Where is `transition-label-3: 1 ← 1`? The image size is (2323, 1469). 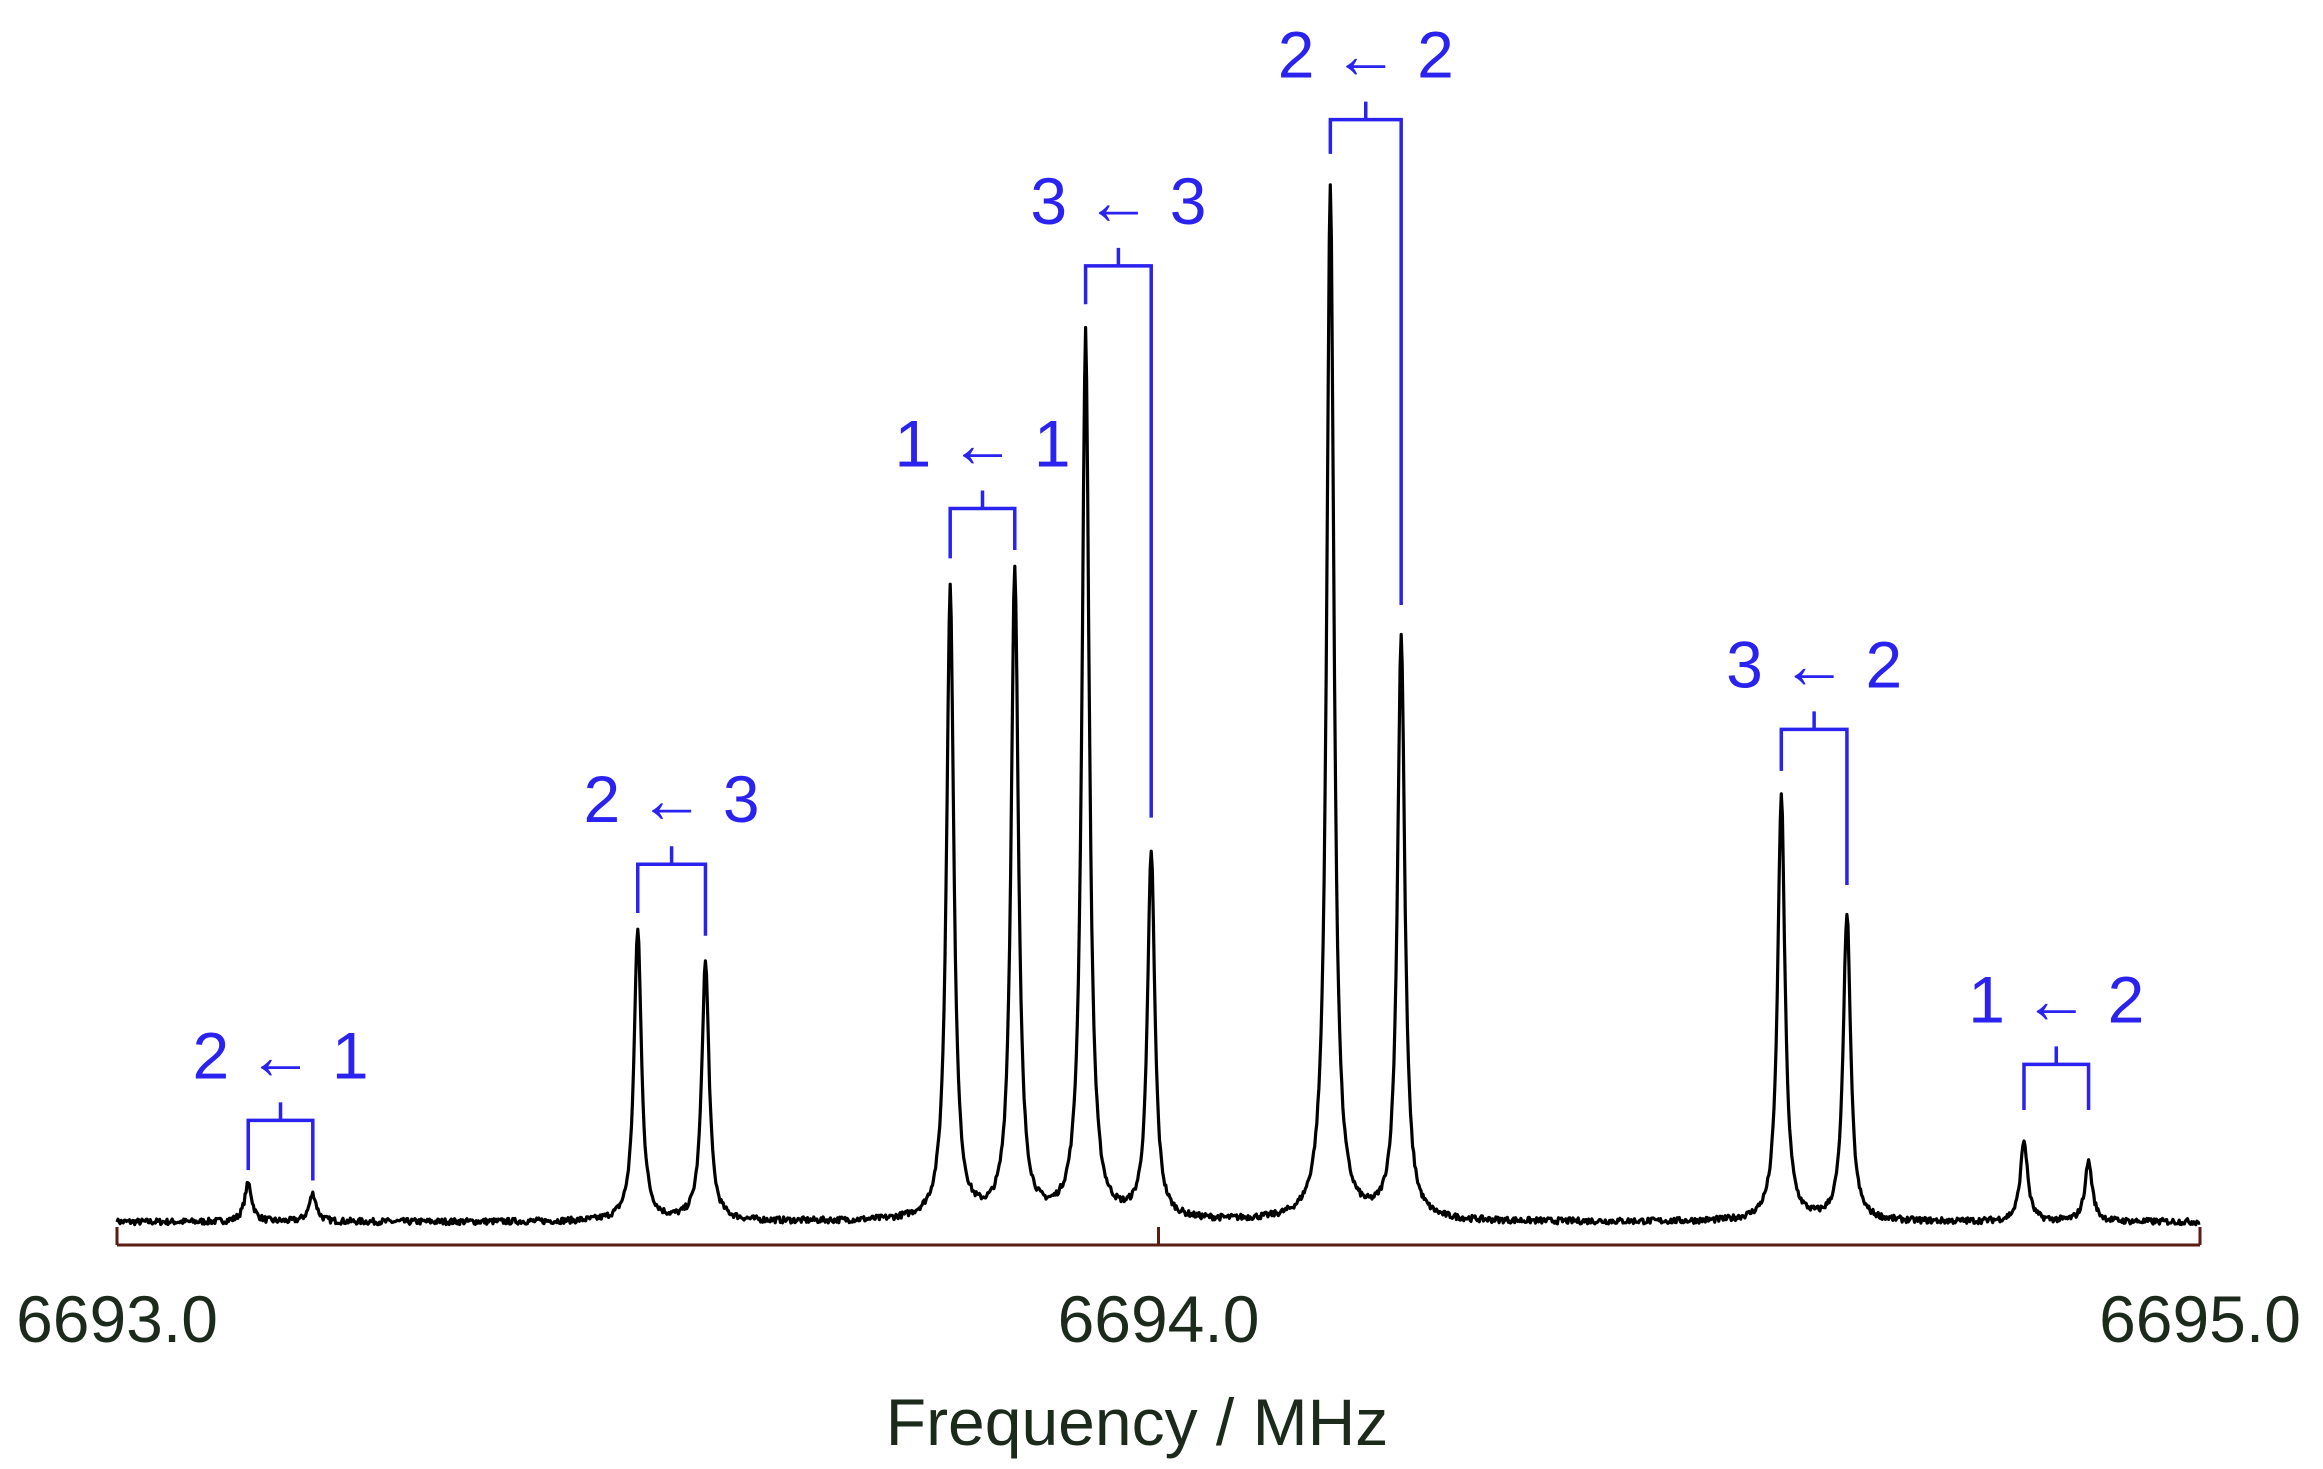 transition-label-3: 1 ← 1 is located at coordinates (982, 444).